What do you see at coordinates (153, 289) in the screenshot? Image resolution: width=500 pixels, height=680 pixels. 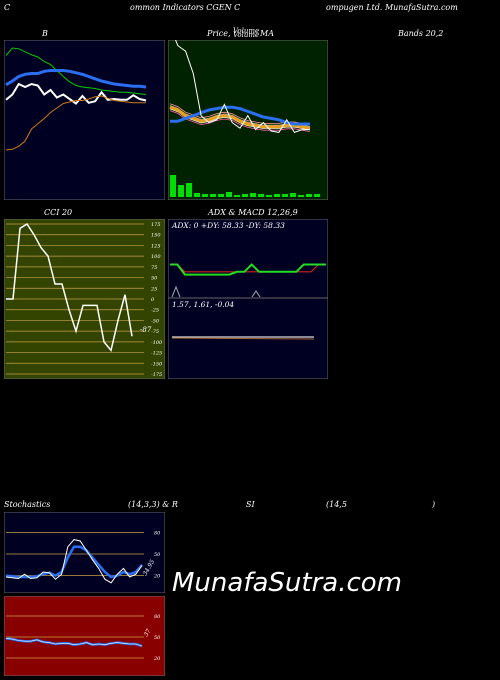 I see `cci-tick-label: 25` at bounding box center [153, 289].